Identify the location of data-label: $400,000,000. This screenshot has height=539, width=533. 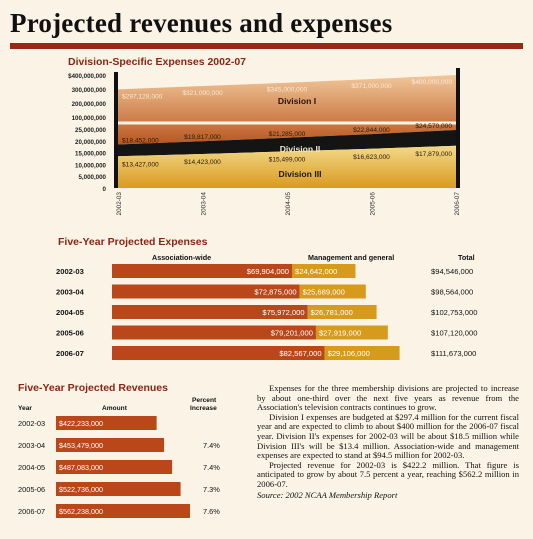
(432, 82).